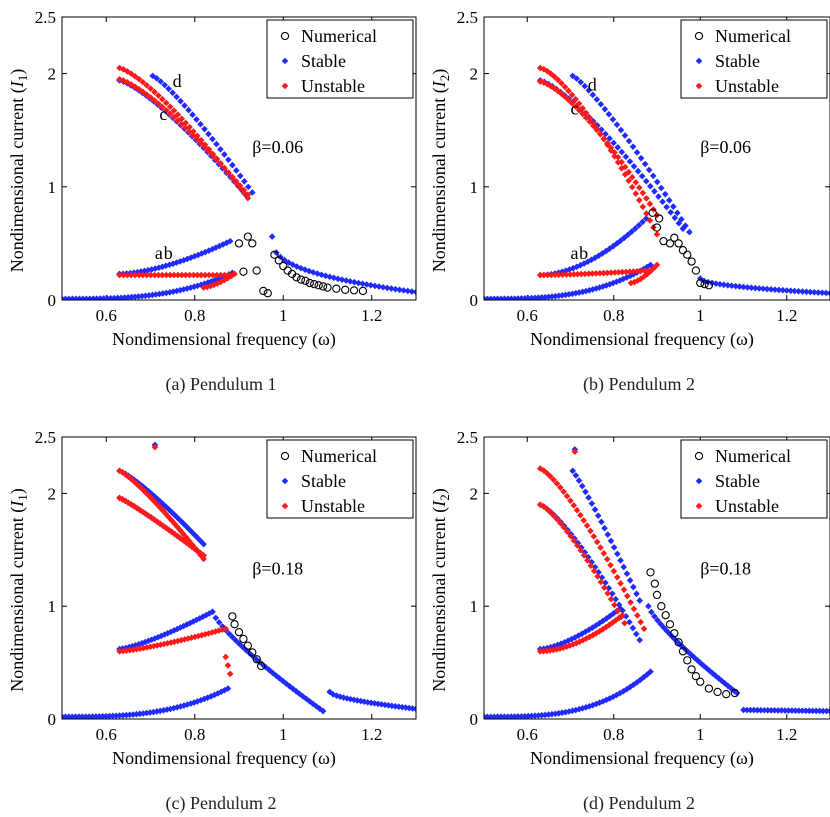 This screenshot has height=817, width=830. I want to click on y-tick-label: 2, so click(474, 74).